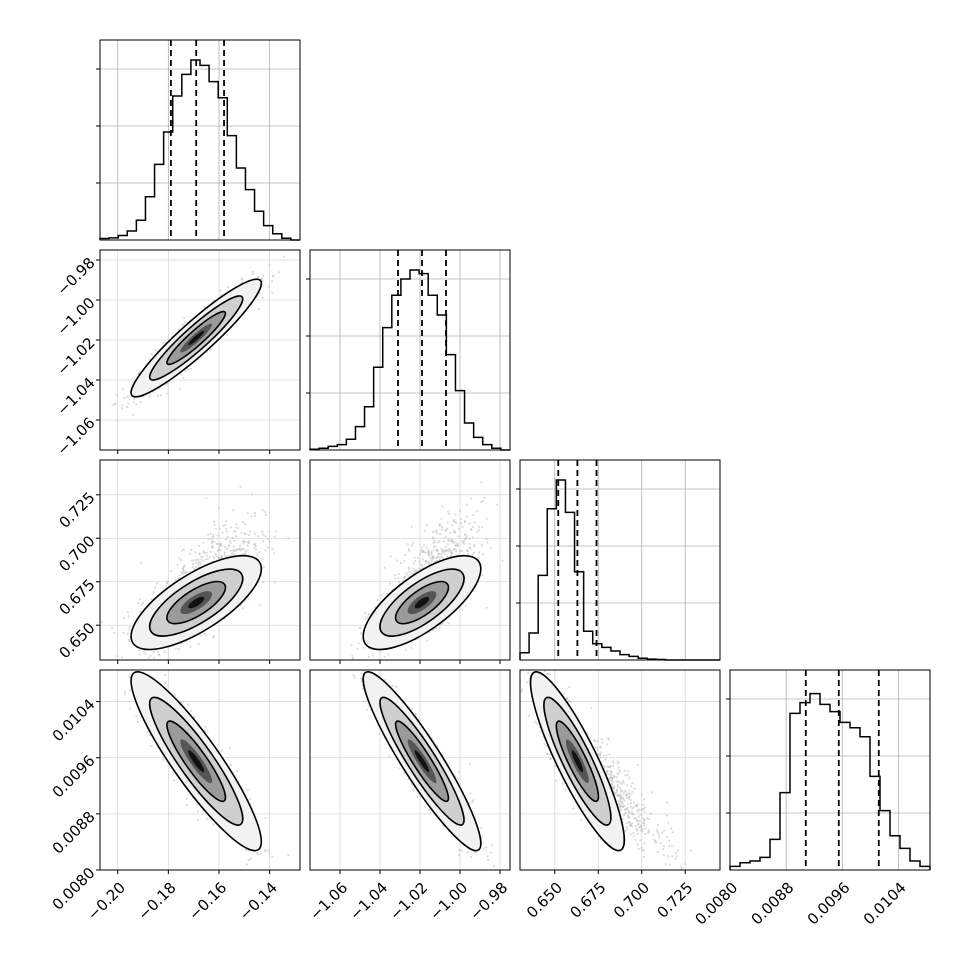  I want to click on histogram-line, so click(619, 570).